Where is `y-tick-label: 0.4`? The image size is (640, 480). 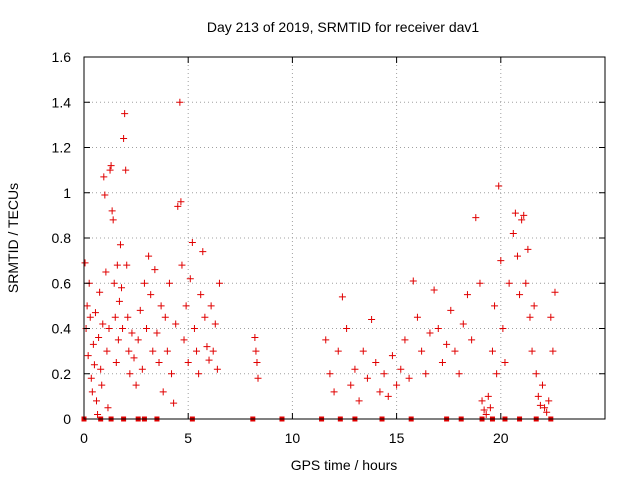
y-tick-label: 0.4 is located at coordinates (62, 329).